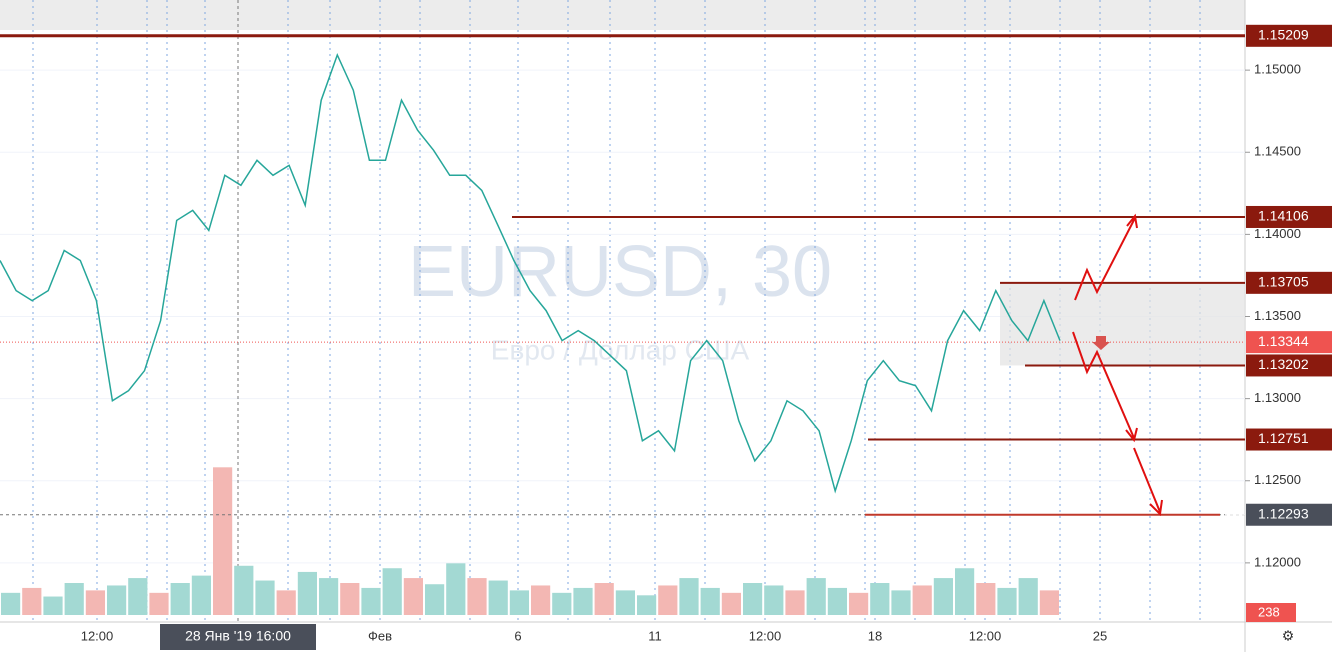 The width and height of the screenshot is (1332, 652). Describe the element at coordinates (1122, 324) in the screenshot. I see `range-box` at that location.